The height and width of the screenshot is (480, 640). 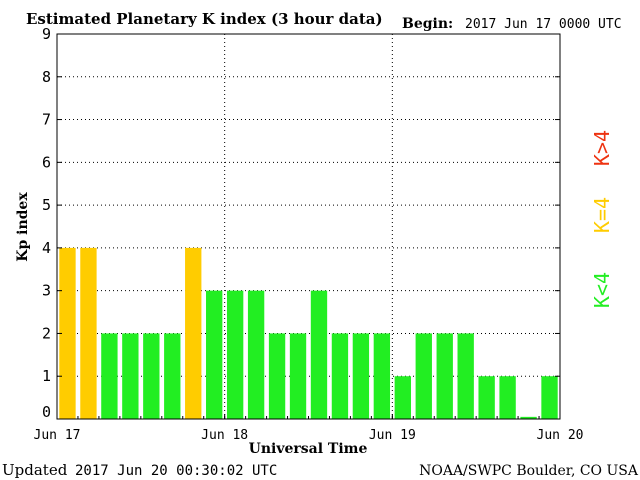 What do you see at coordinates (602, 290) in the screenshot?
I see `legend-k-below-4: K<4` at bounding box center [602, 290].